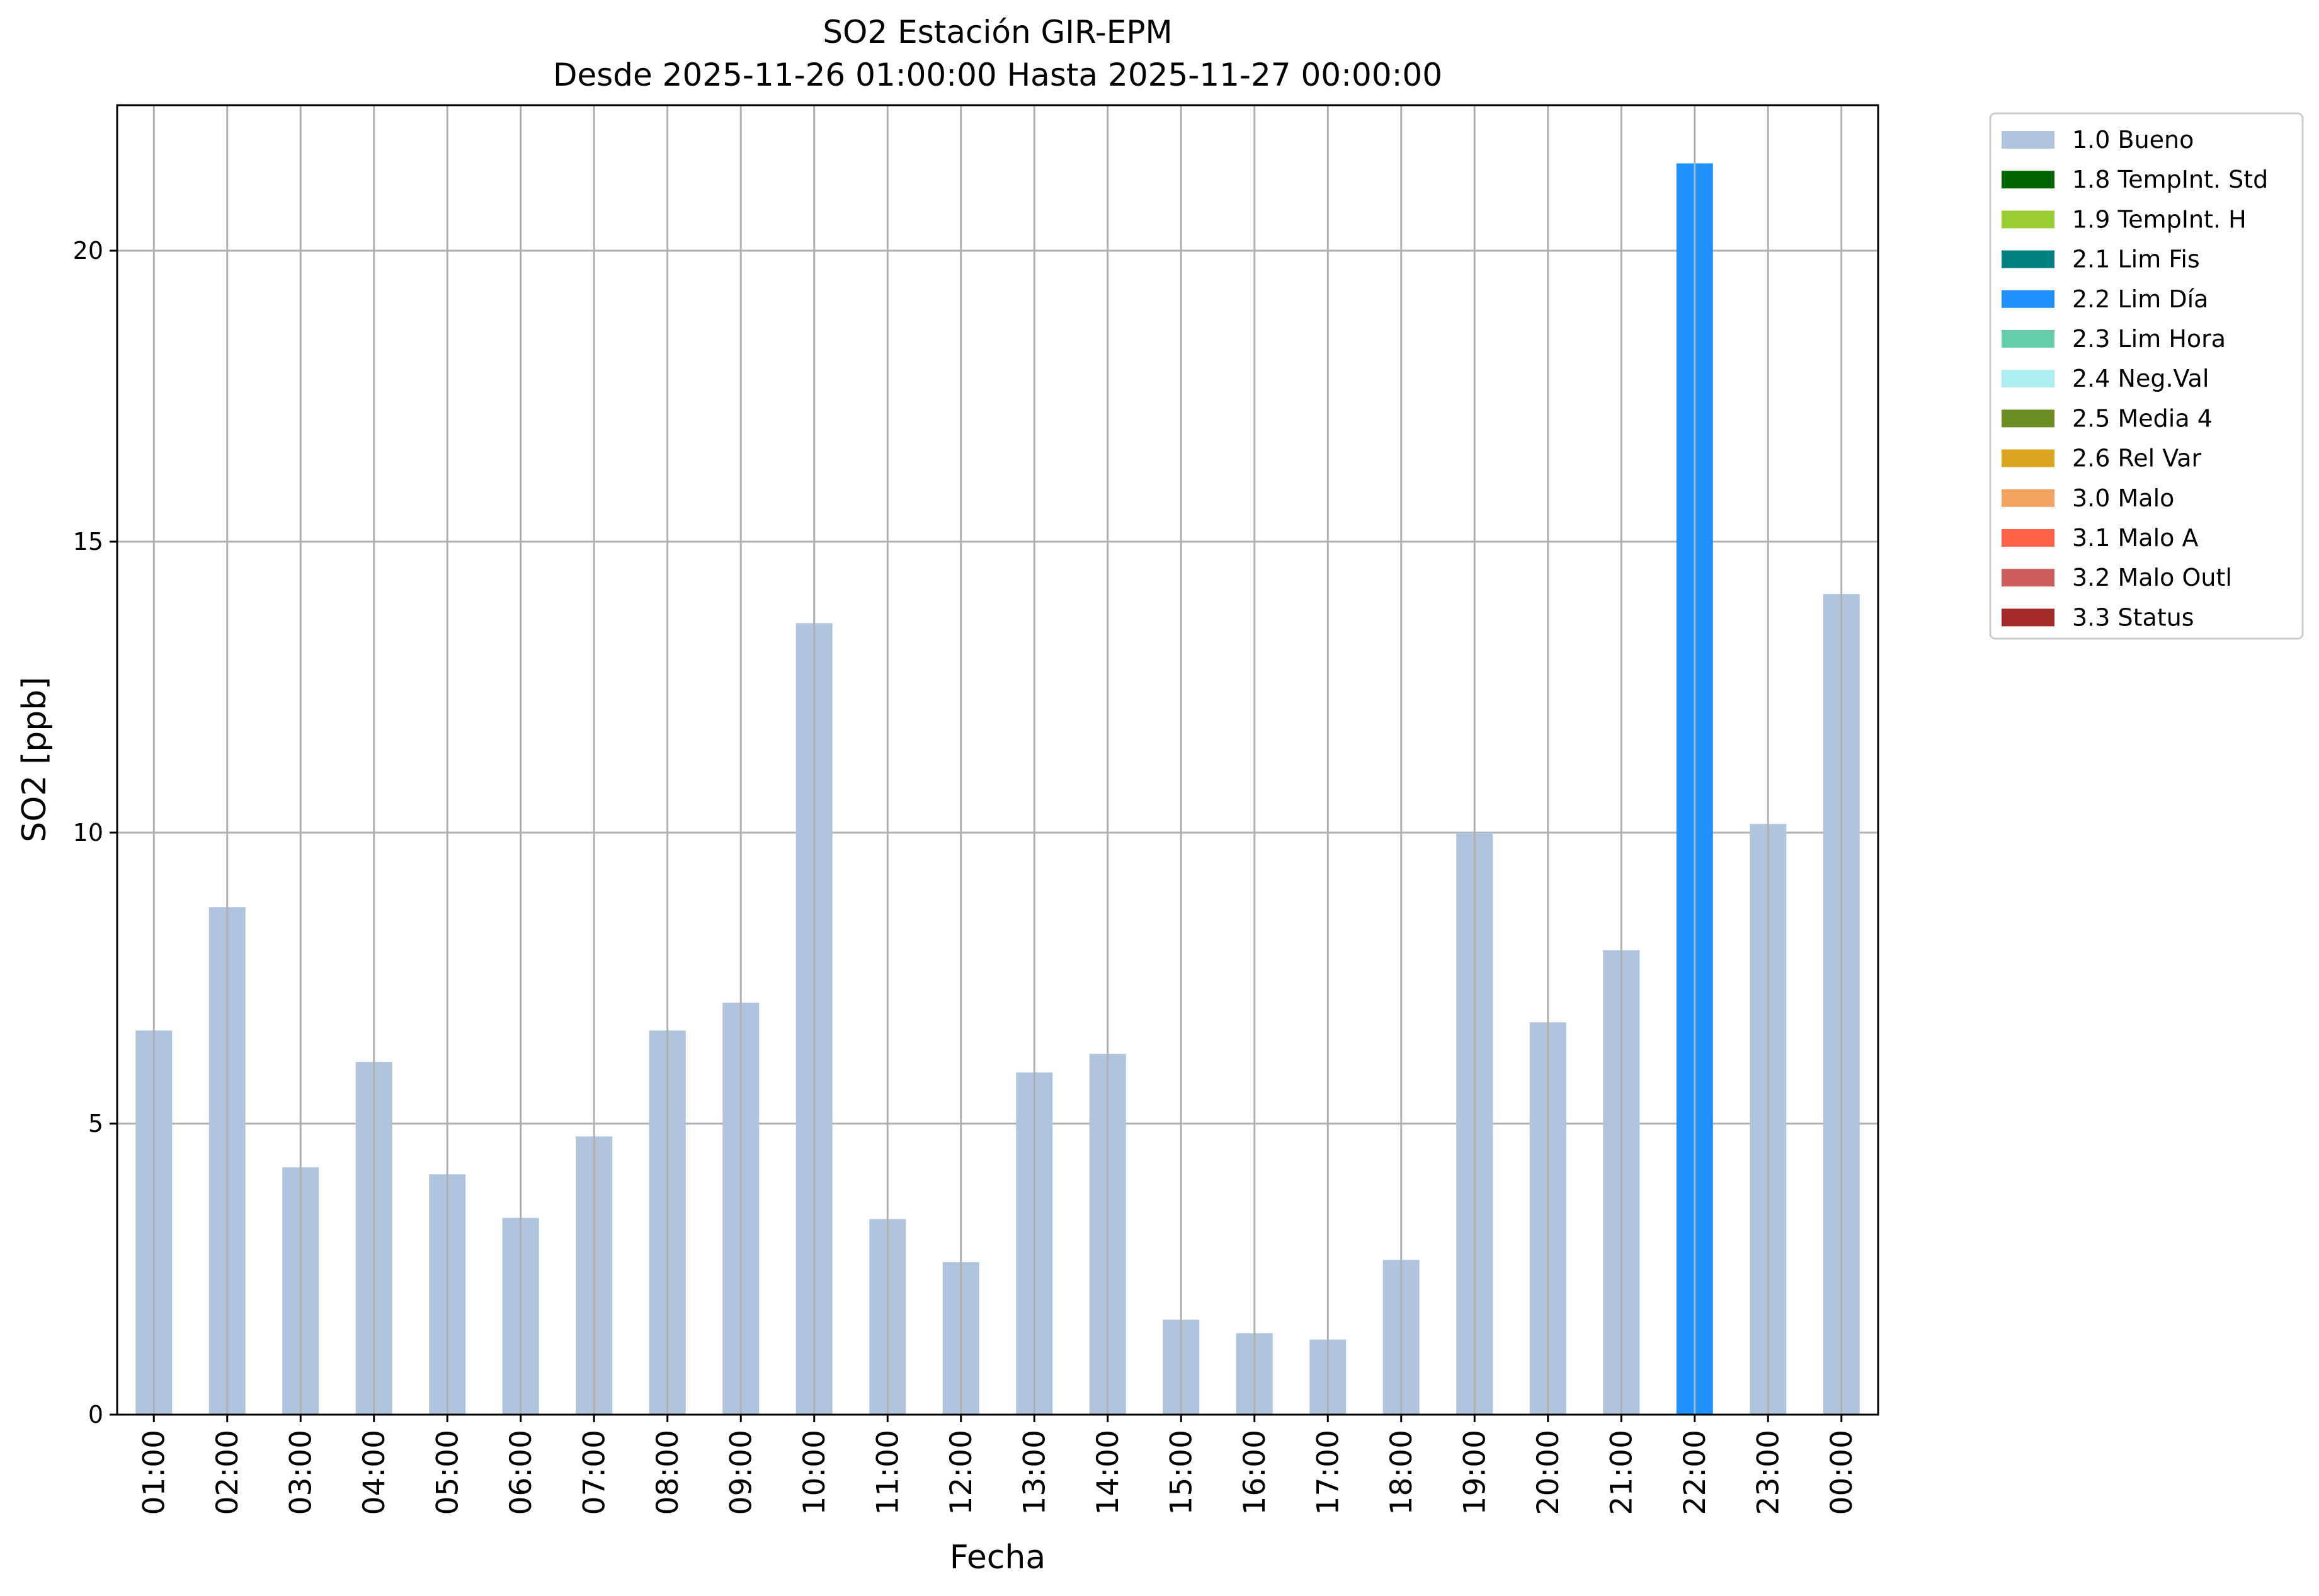  I want to click on y-tick-label: 5, so click(95, 1123).